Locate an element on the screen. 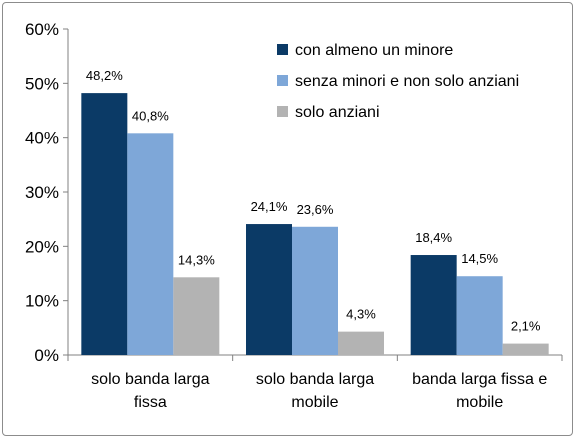 This screenshot has width=575, height=438. data-label: 48,2% is located at coordinates (104, 75).